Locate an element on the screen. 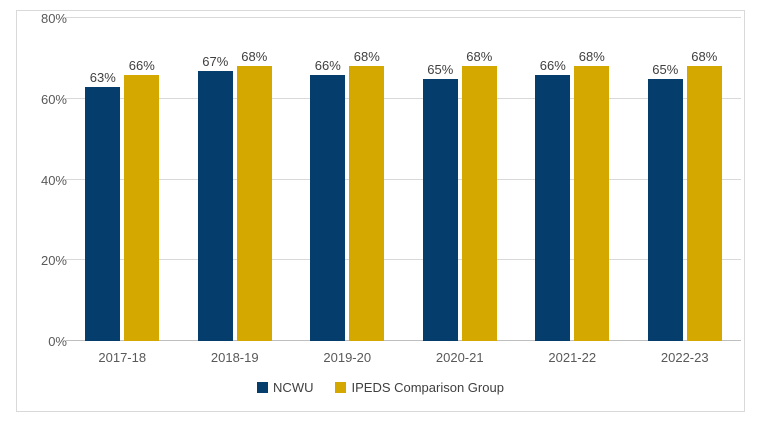  y-axis-tick-label: 40% is located at coordinates (53, 180).